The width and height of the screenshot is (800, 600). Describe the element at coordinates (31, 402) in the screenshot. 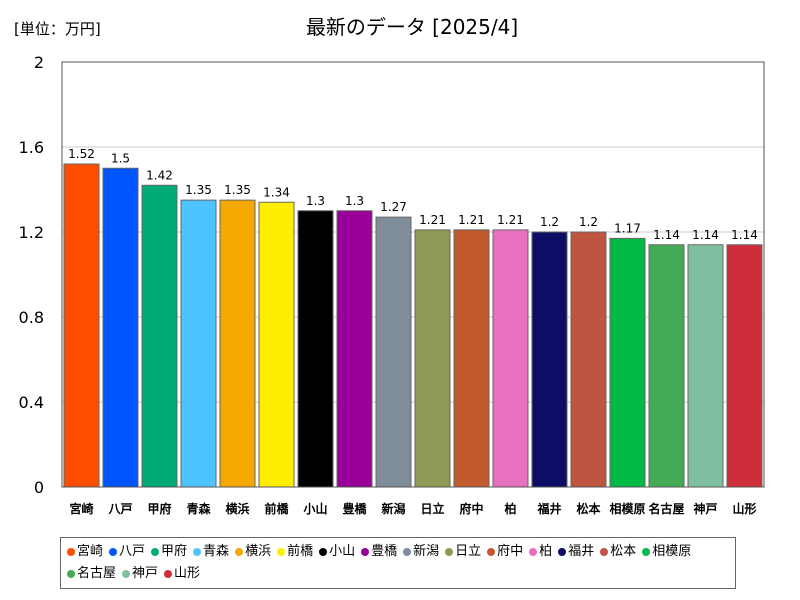

I see `y-tick-label: 0.4` at that location.